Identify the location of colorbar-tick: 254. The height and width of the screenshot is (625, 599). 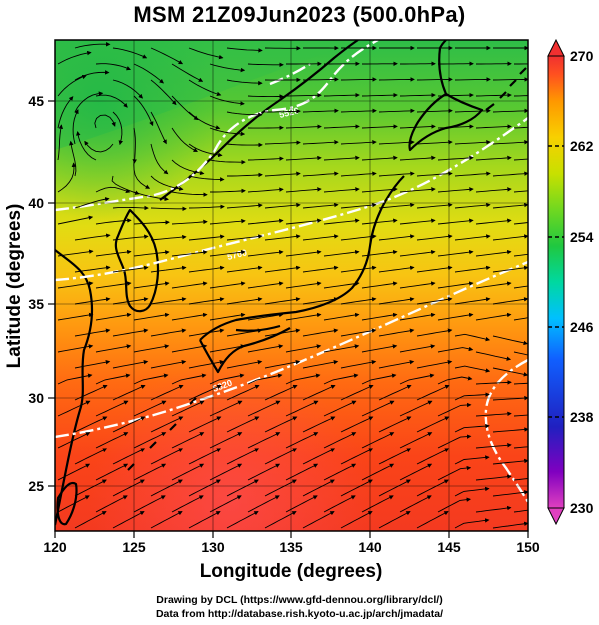
(582, 237).